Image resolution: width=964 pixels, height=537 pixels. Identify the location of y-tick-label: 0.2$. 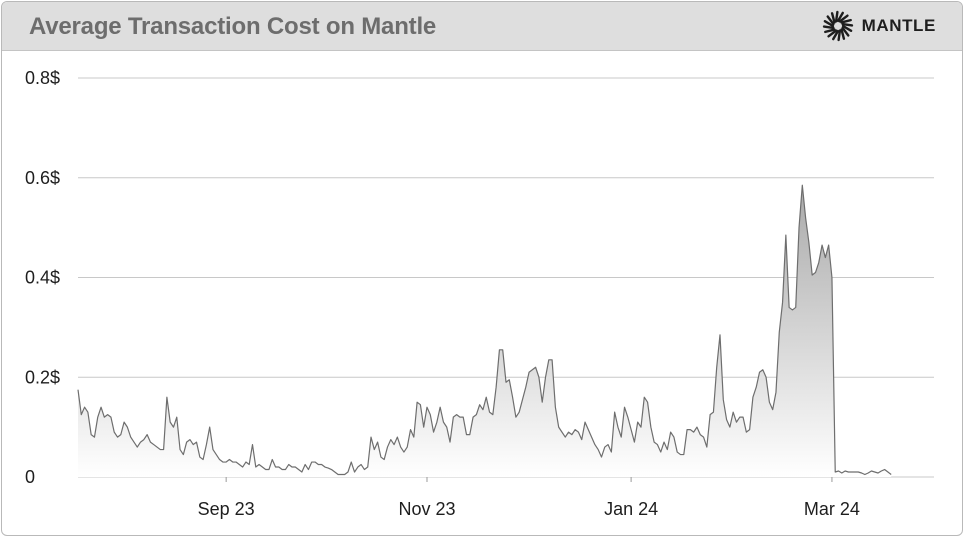
(42, 377).